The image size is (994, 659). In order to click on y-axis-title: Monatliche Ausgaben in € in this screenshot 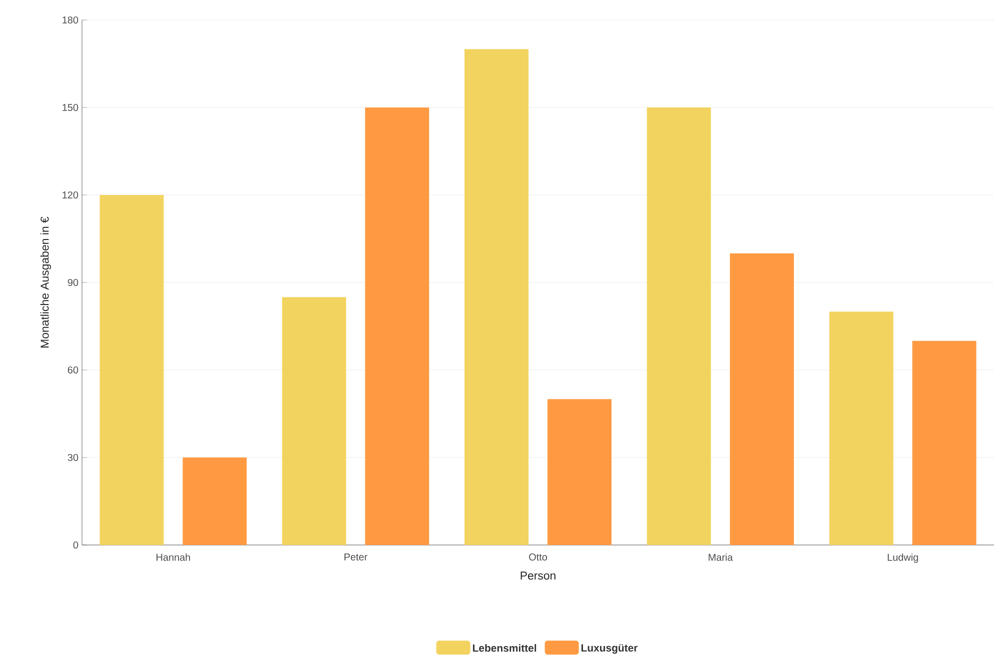, I will do `click(46, 282)`.